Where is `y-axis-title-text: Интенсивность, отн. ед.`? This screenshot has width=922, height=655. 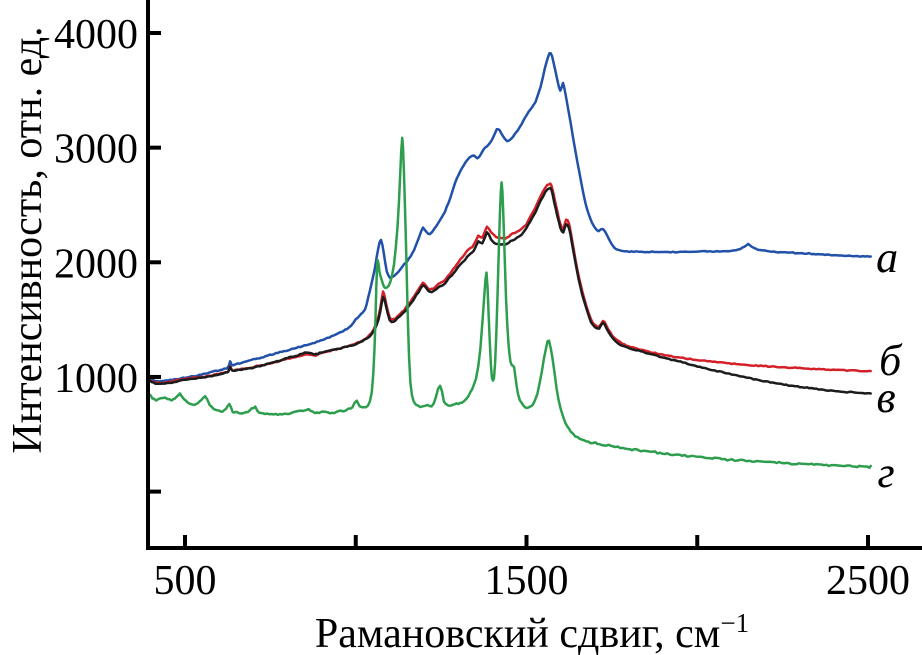
y-axis-title-text: Интенсивность, отн. ед. is located at coordinates (28, 240).